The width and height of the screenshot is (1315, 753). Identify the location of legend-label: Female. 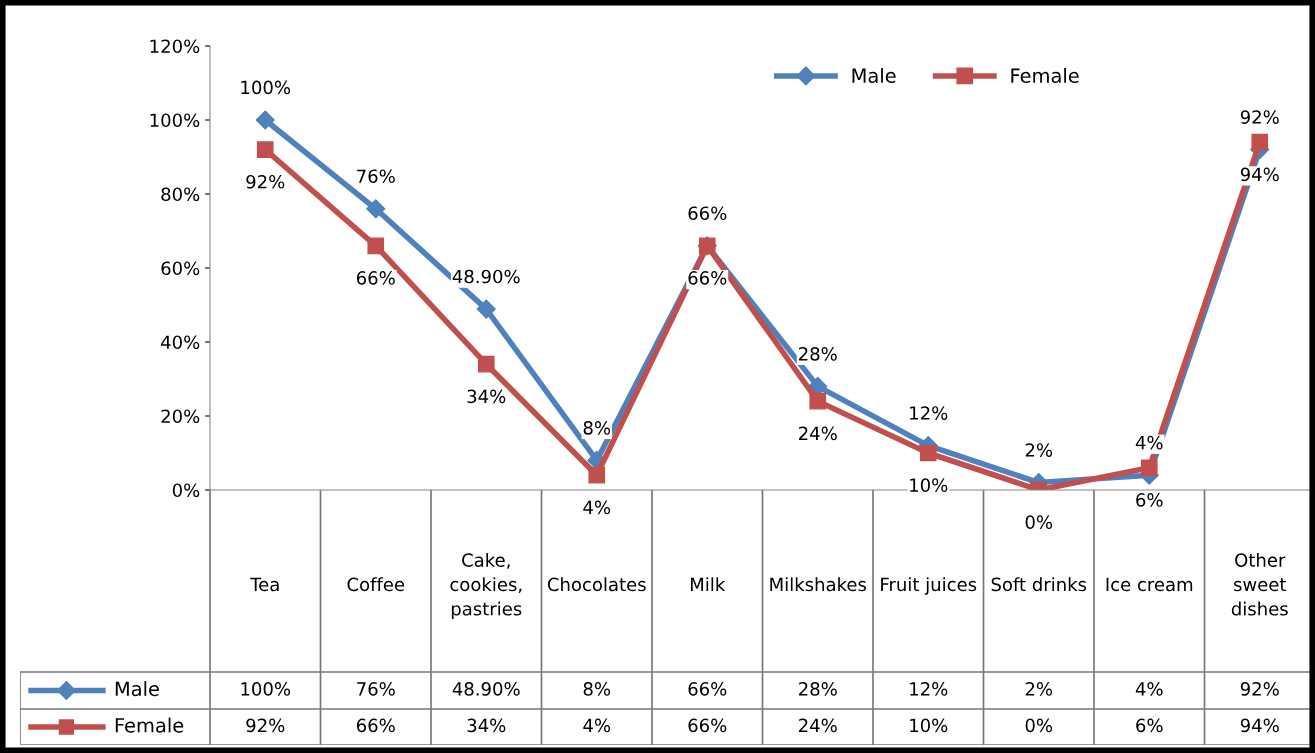
(1045, 75).